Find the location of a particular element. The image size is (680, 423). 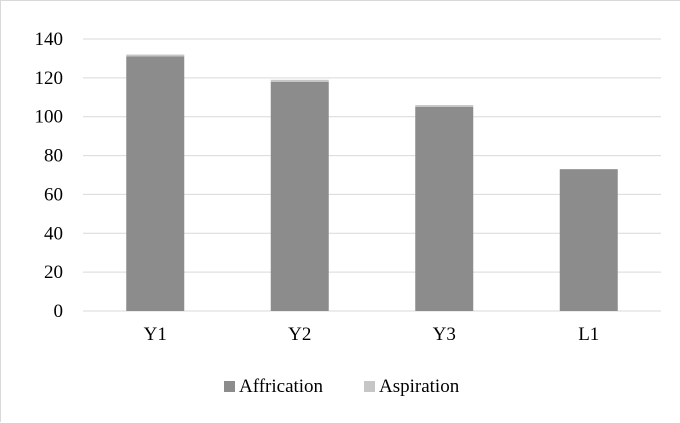

bar-aspiration-y3 is located at coordinates (444, 106).